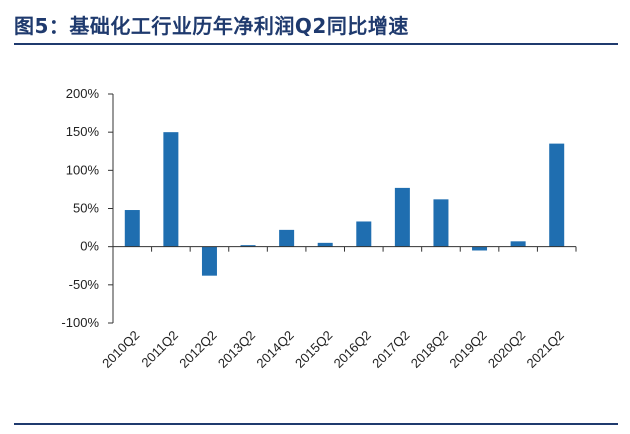  Describe the element at coordinates (120, 349) in the screenshot. I see `x-category-label: 2010Q2` at that location.